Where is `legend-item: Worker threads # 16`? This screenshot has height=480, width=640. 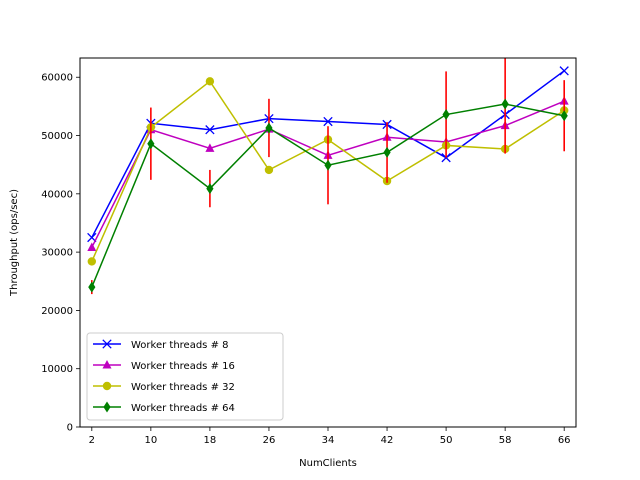 legend-item: Worker threads # 16 is located at coordinates (164, 366).